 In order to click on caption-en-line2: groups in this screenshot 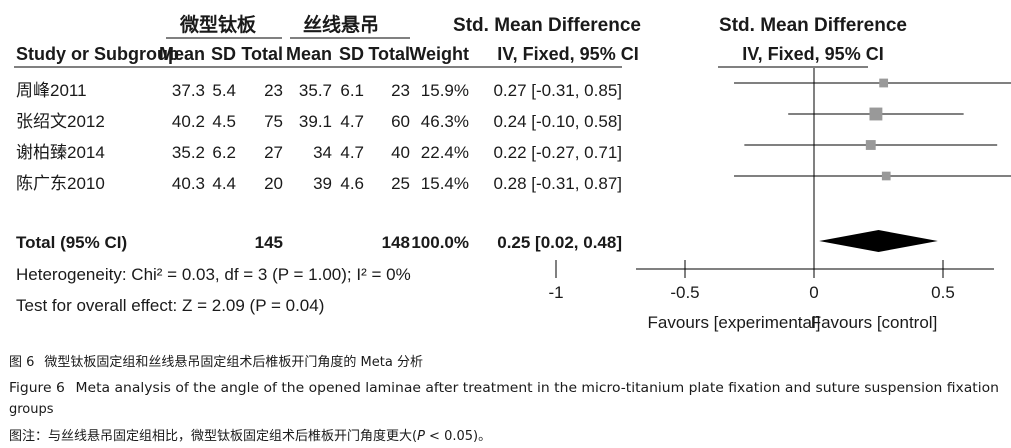, I will do `click(31, 409)`.